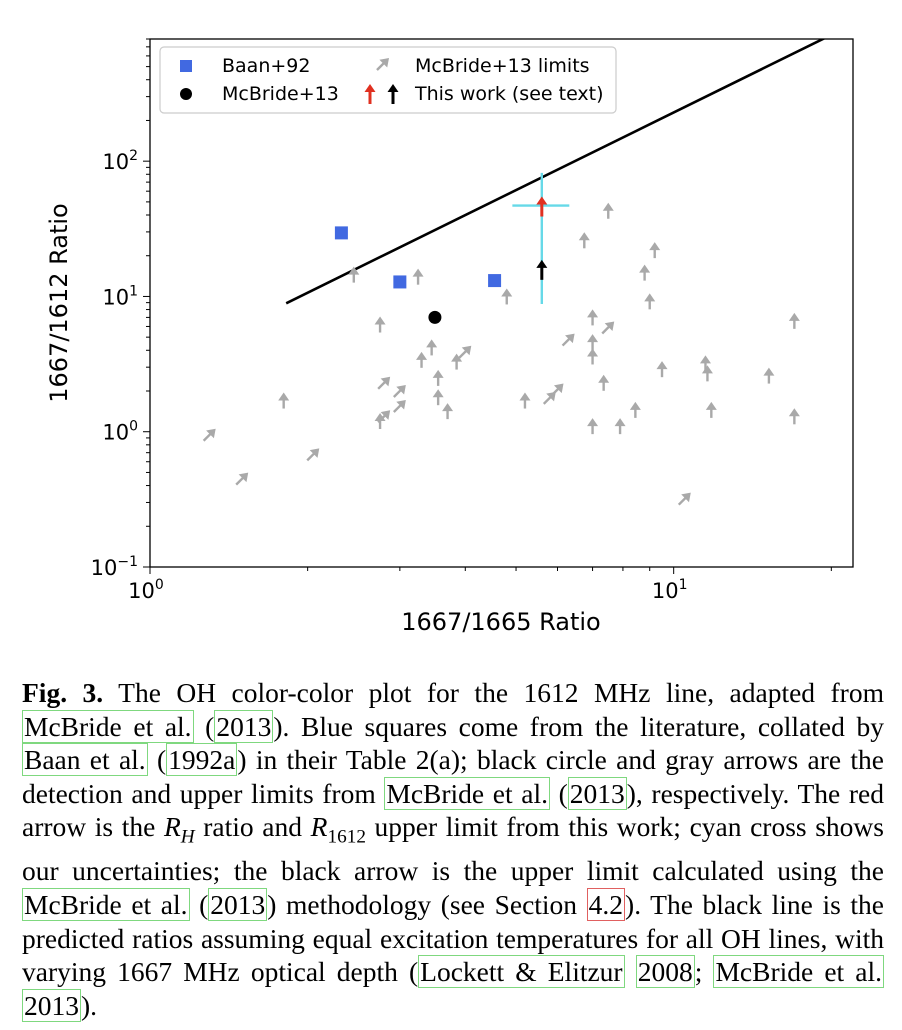  I want to click on x-axis-label: 1667/1665 Ratio, so click(501, 622).